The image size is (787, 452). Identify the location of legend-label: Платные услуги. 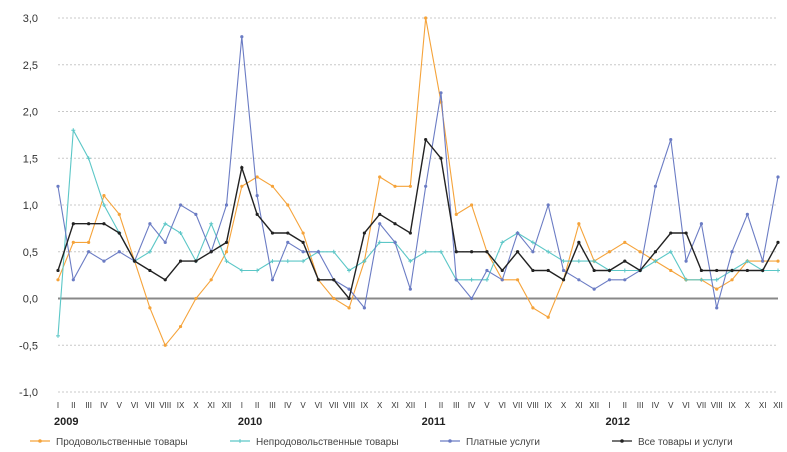
(503, 442).